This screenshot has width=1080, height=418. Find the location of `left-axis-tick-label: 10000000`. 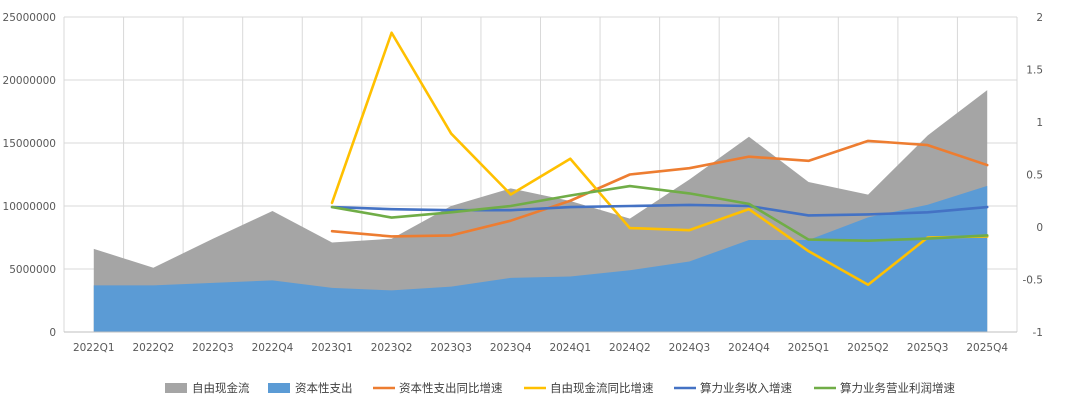

left-axis-tick-label: 10000000 is located at coordinates (29, 207).